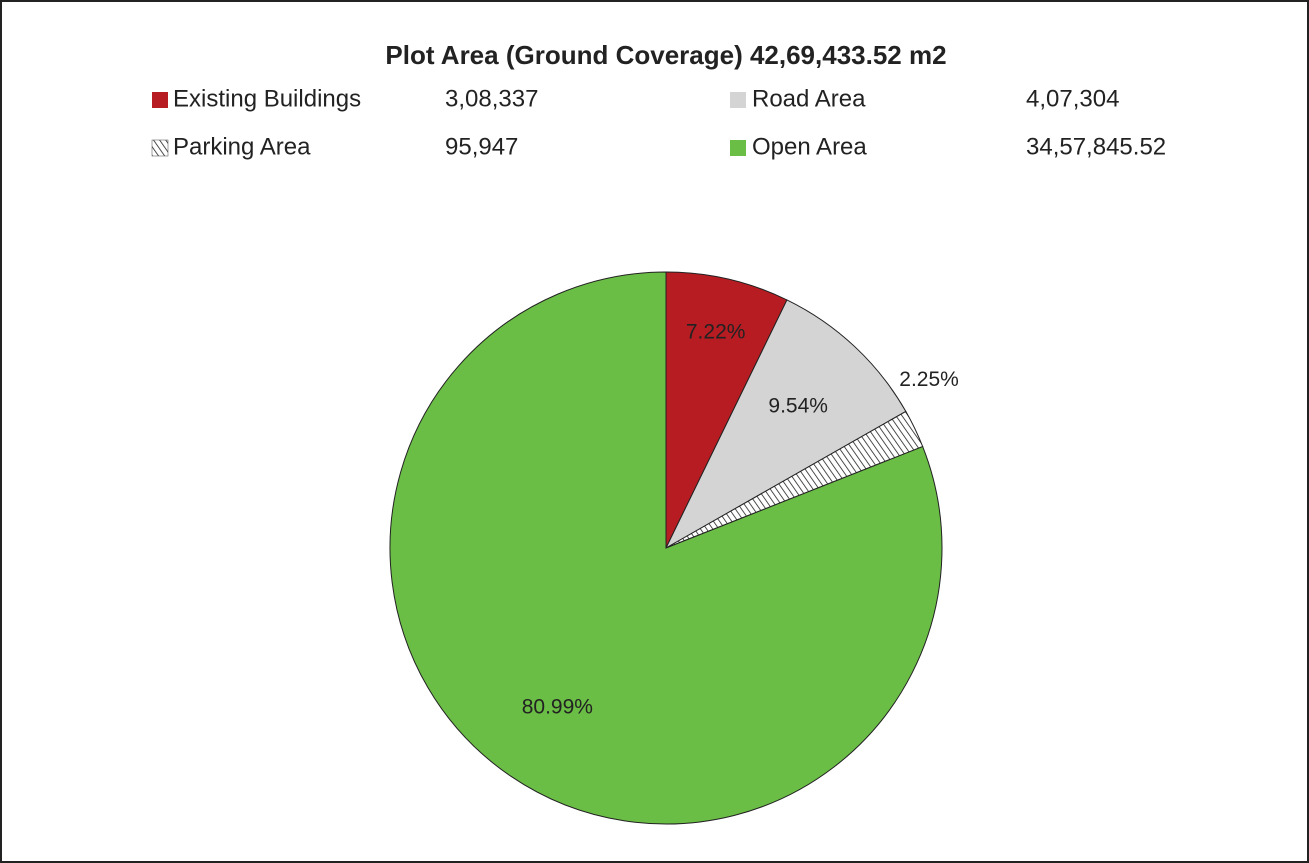 The width and height of the screenshot is (1309, 863). I want to click on legend-value: 34,57,845.52, so click(1096, 146).